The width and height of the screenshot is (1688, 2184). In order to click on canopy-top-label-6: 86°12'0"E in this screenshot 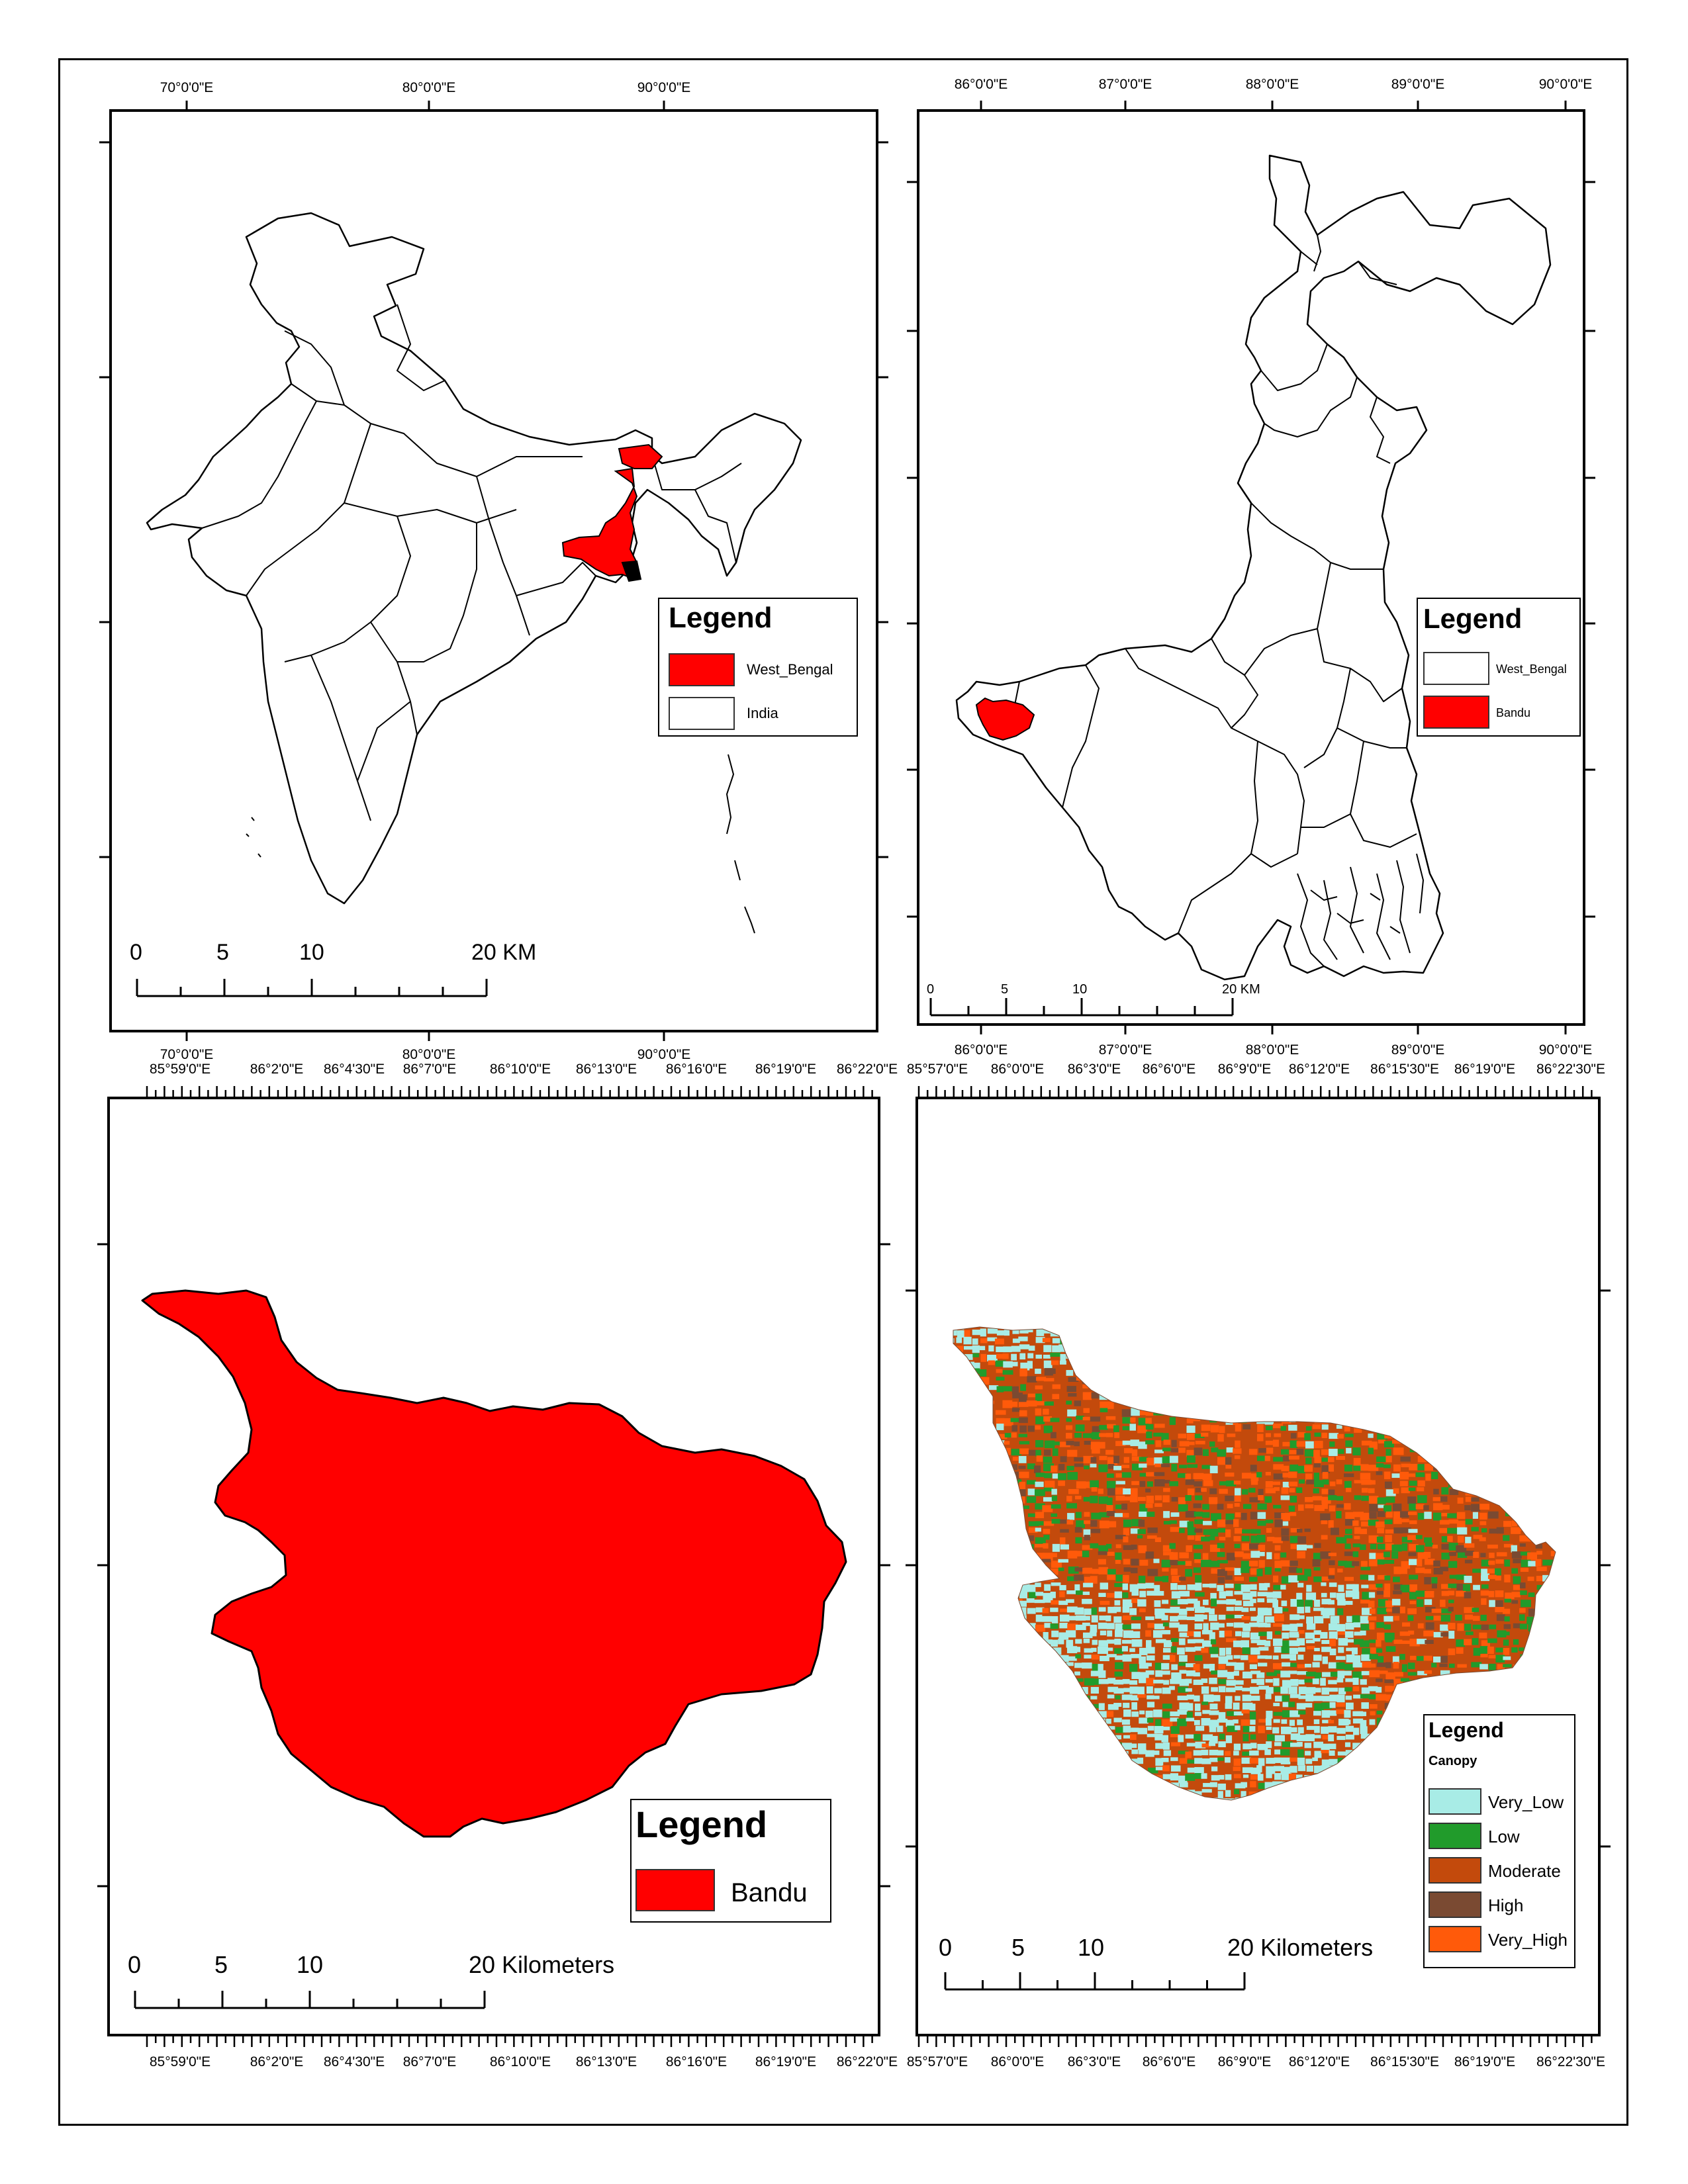, I will do `click(1319, 1069)`.